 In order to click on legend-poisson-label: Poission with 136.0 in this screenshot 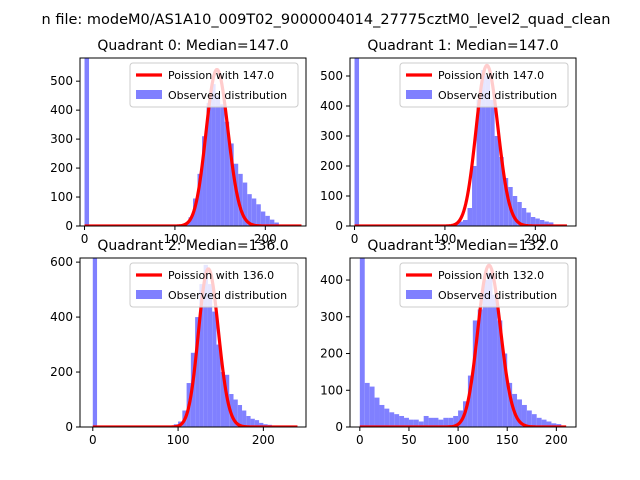, I will do `click(221, 275)`.